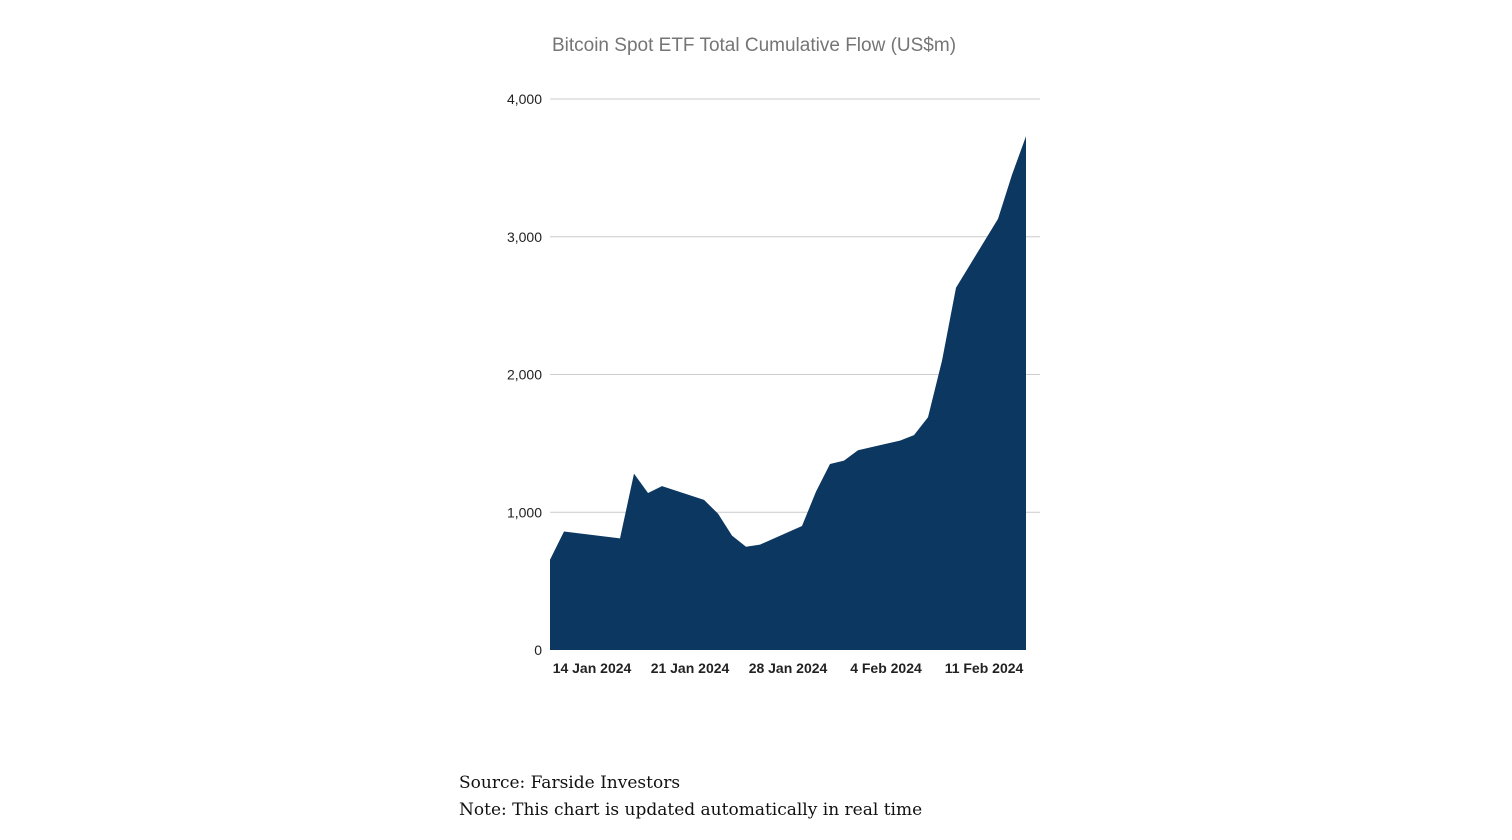  Describe the element at coordinates (524, 99) in the screenshot. I see `y-tick-label: 4,000` at that location.